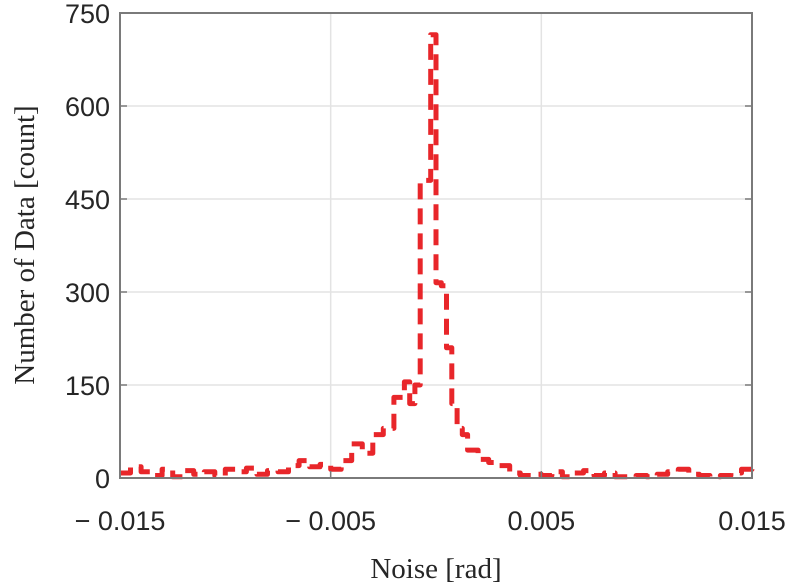  What do you see at coordinates (87, 247) in the screenshot?
I see `y-tick-labels: 0 150 300 450 600 750` at bounding box center [87, 247].